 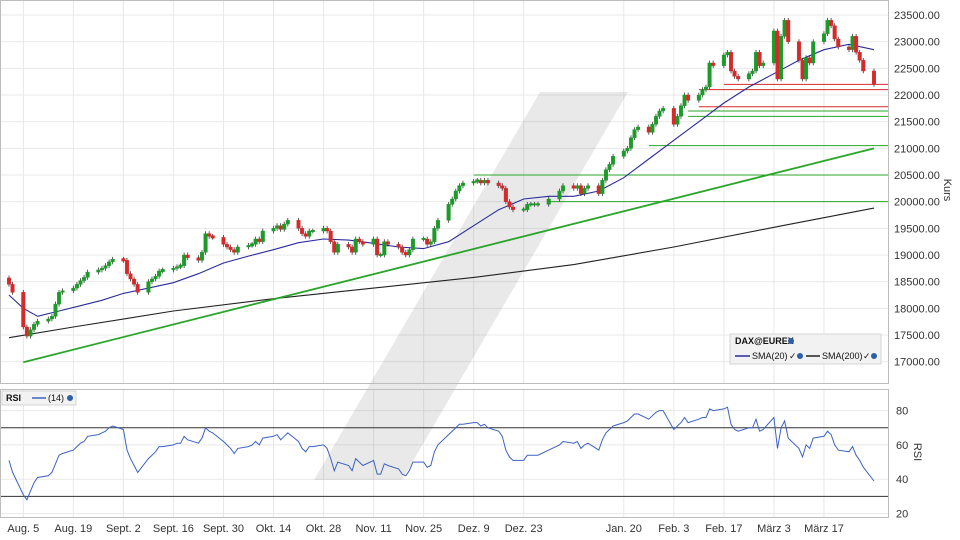 What do you see at coordinates (774, 529) in the screenshot?
I see `time-tick-label: März 3` at bounding box center [774, 529].